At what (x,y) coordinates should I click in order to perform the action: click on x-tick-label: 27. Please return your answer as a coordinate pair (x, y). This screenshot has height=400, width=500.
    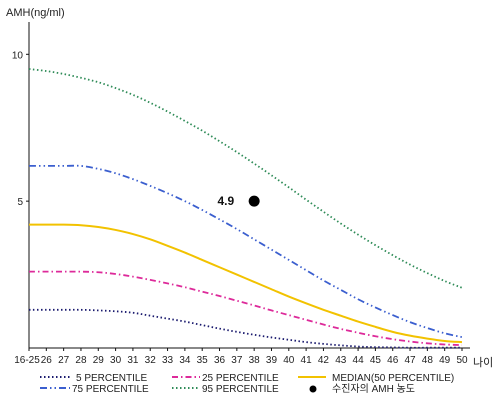
    Looking at the image, I should click on (64, 360).